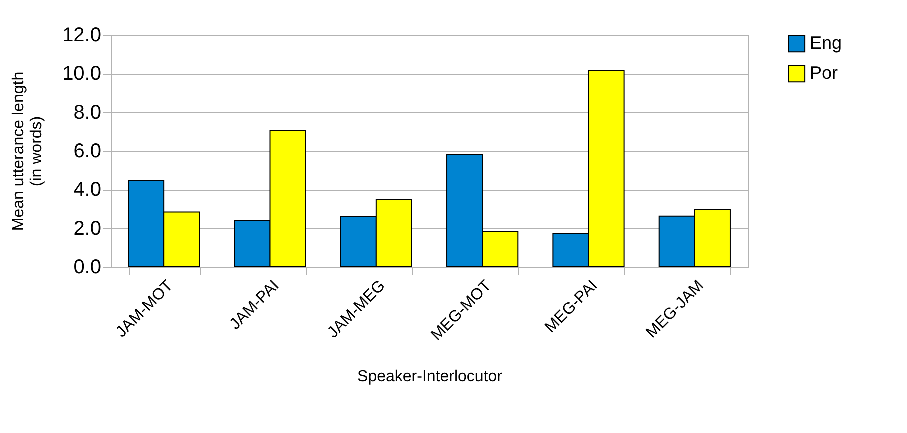  I want to click on y-tick-label: 12.0, so click(82, 35).